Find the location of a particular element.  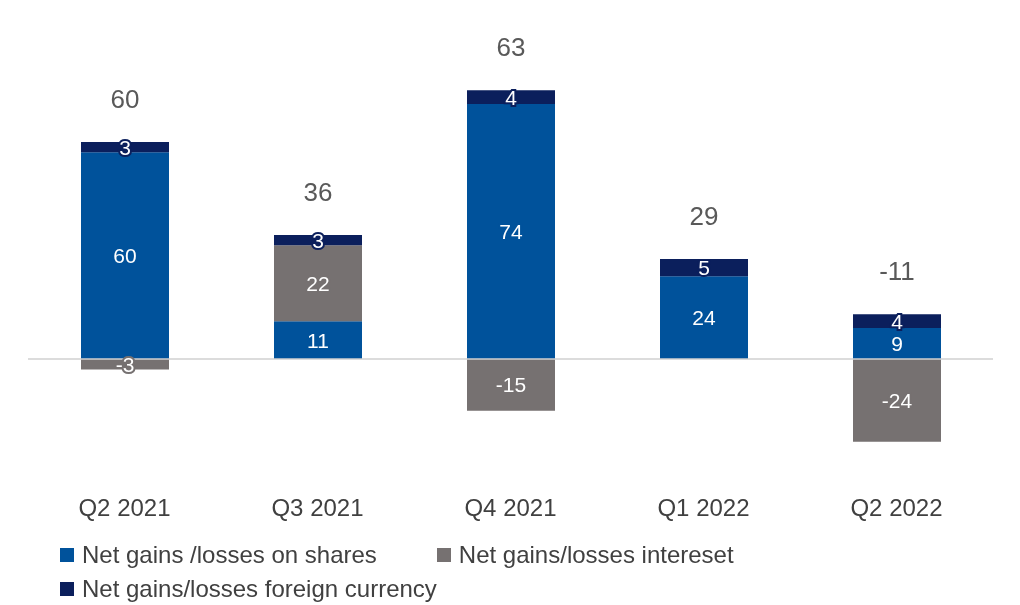

legend-label: Net gains/losses intereset is located at coordinates (595, 555).